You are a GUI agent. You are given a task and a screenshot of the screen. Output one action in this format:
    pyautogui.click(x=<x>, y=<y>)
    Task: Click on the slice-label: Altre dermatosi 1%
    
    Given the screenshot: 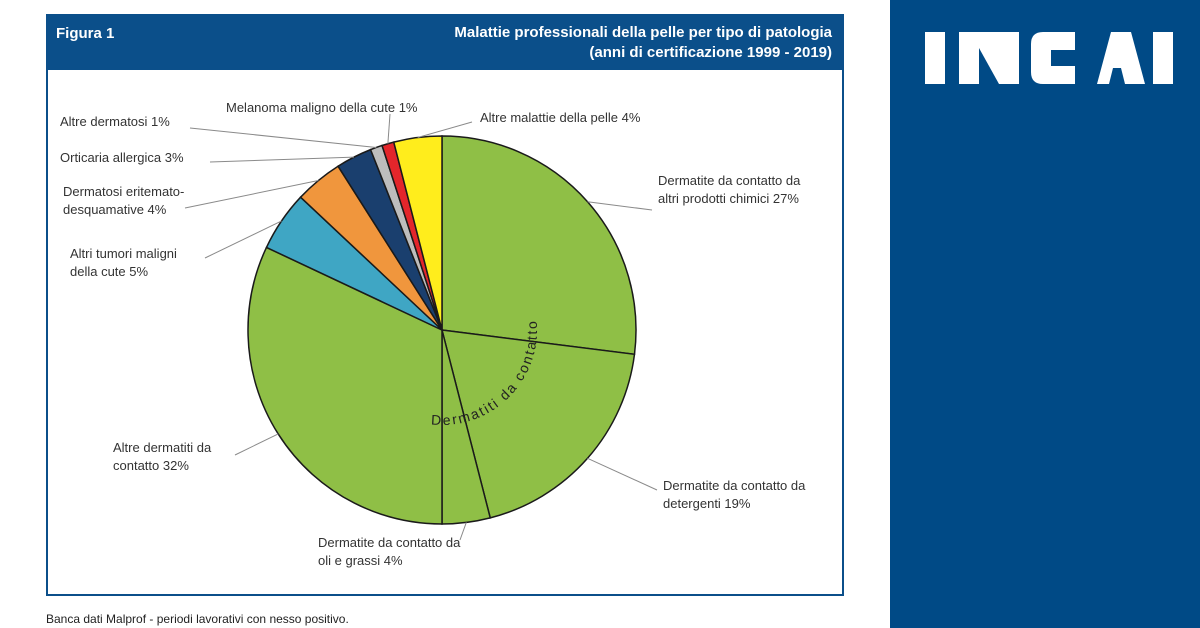 What is the action you would take?
    pyautogui.click(x=115, y=121)
    